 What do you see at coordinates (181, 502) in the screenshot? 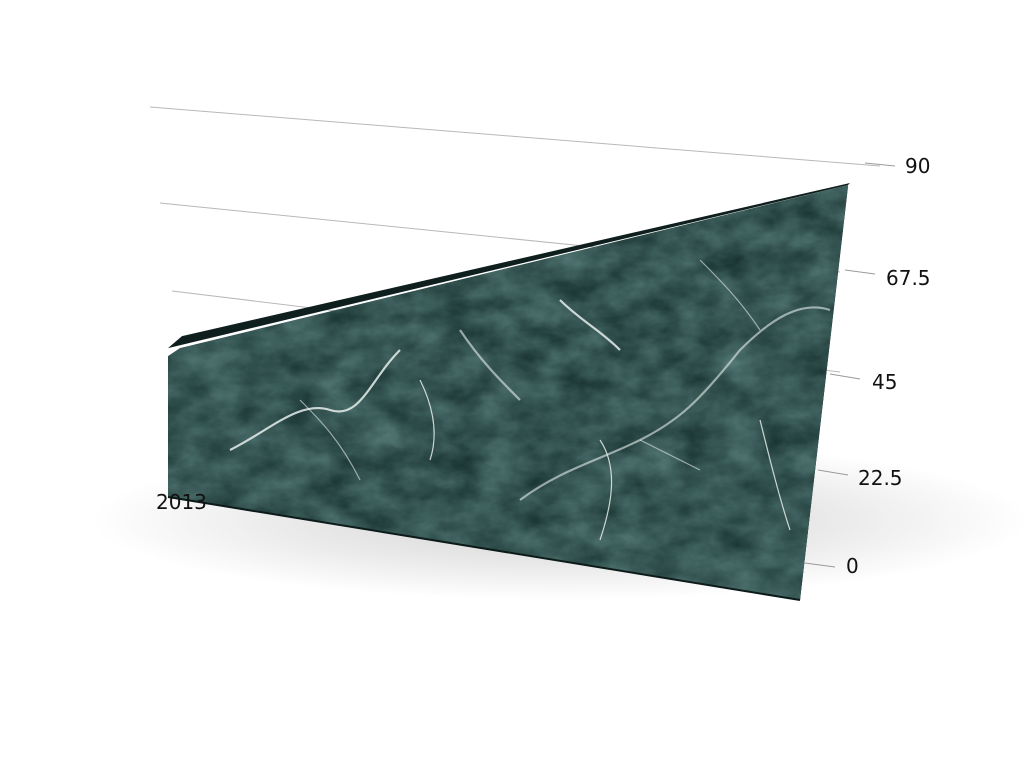
I see `x-category-label: 2013` at bounding box center [181, 502].